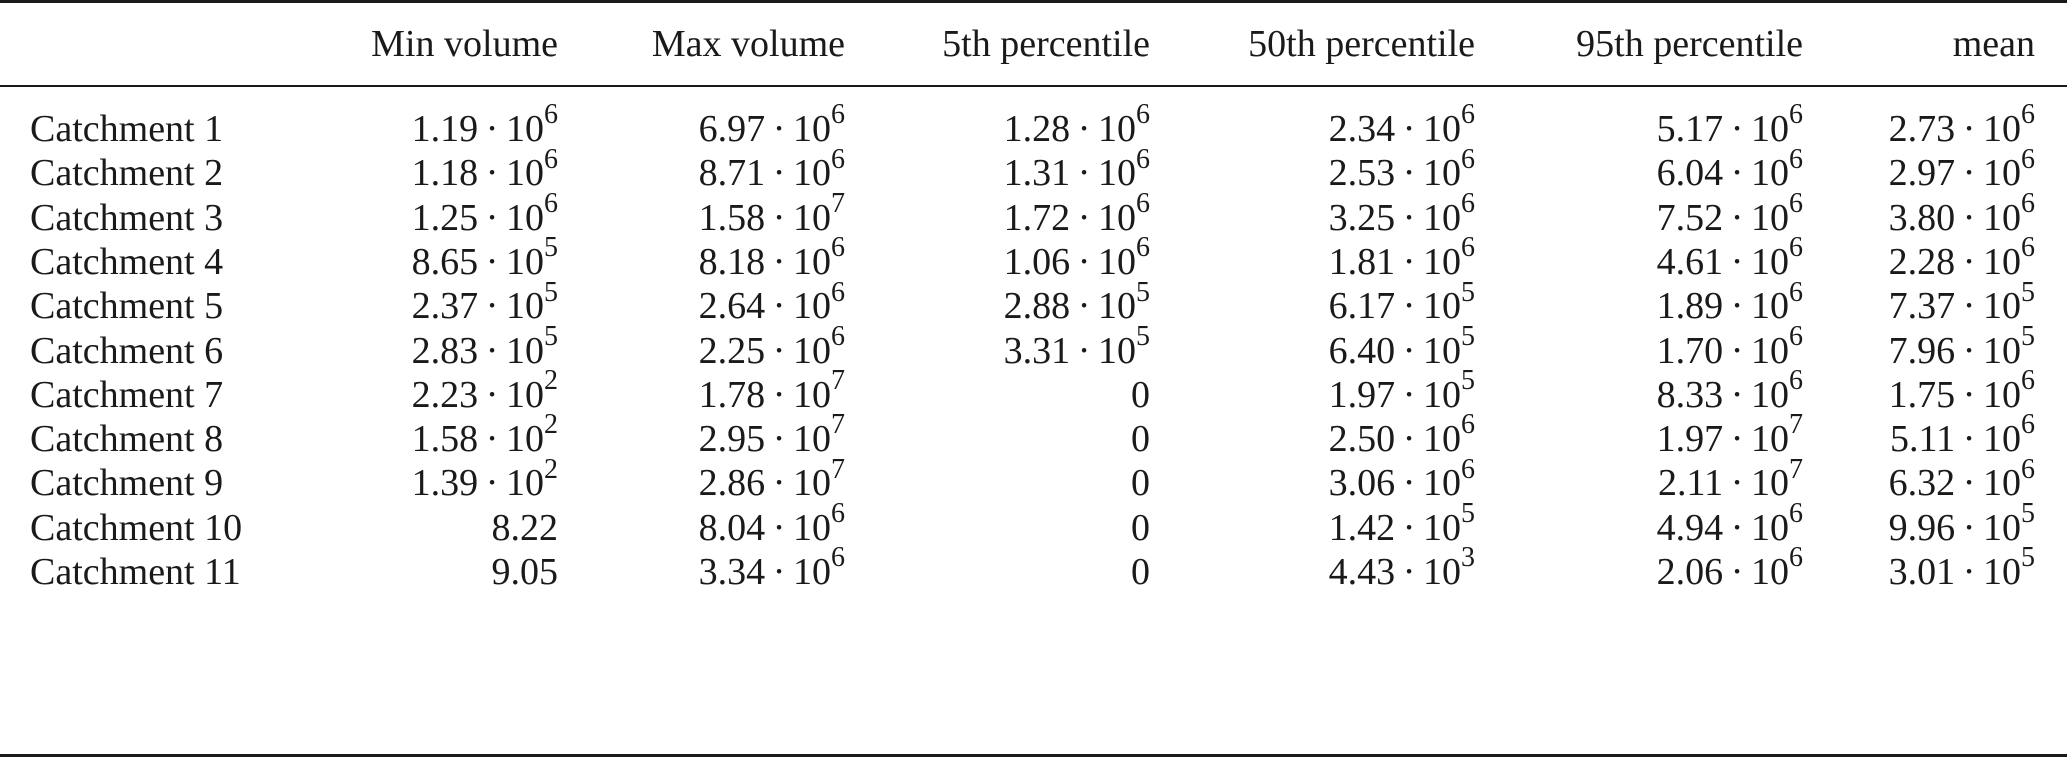 This screenshot has width=2067, height=759. What do you see at coordinates (772, 218) in the screenshot?
I see `cell-max-volume: 1.58 · 10⁷` at bounding box center [772, 218].